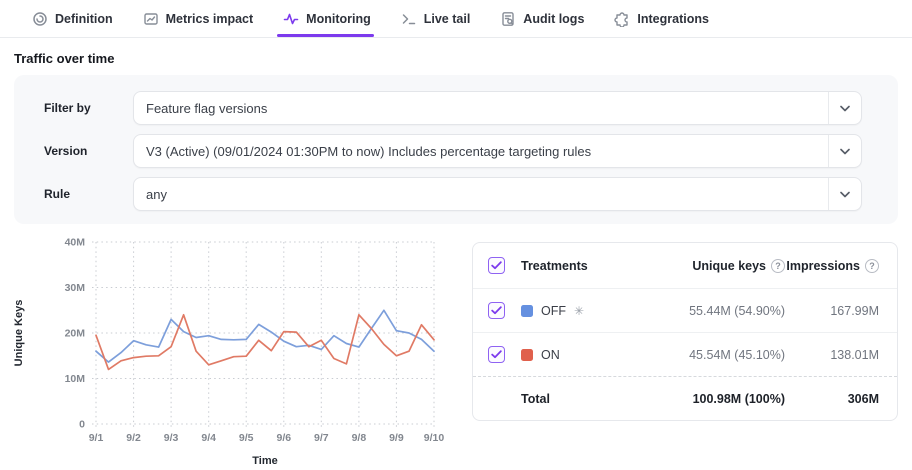  What do you see at coordinates (66, 151) in the screenshot?
I see `version-label: Version` at bounding box center [66, 151].